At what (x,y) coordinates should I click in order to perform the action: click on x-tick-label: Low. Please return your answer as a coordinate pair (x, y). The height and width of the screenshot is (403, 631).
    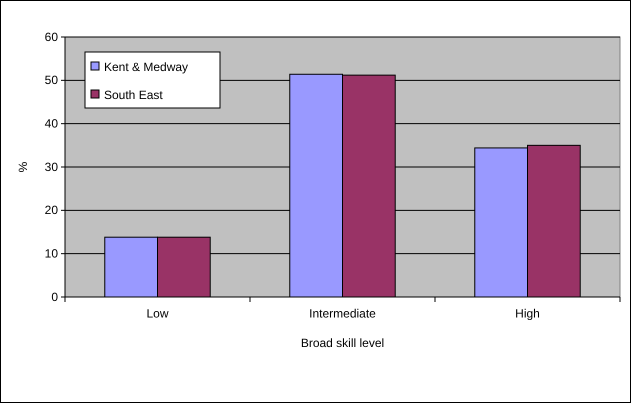
    Looking at the image, I should click on (157, 313).